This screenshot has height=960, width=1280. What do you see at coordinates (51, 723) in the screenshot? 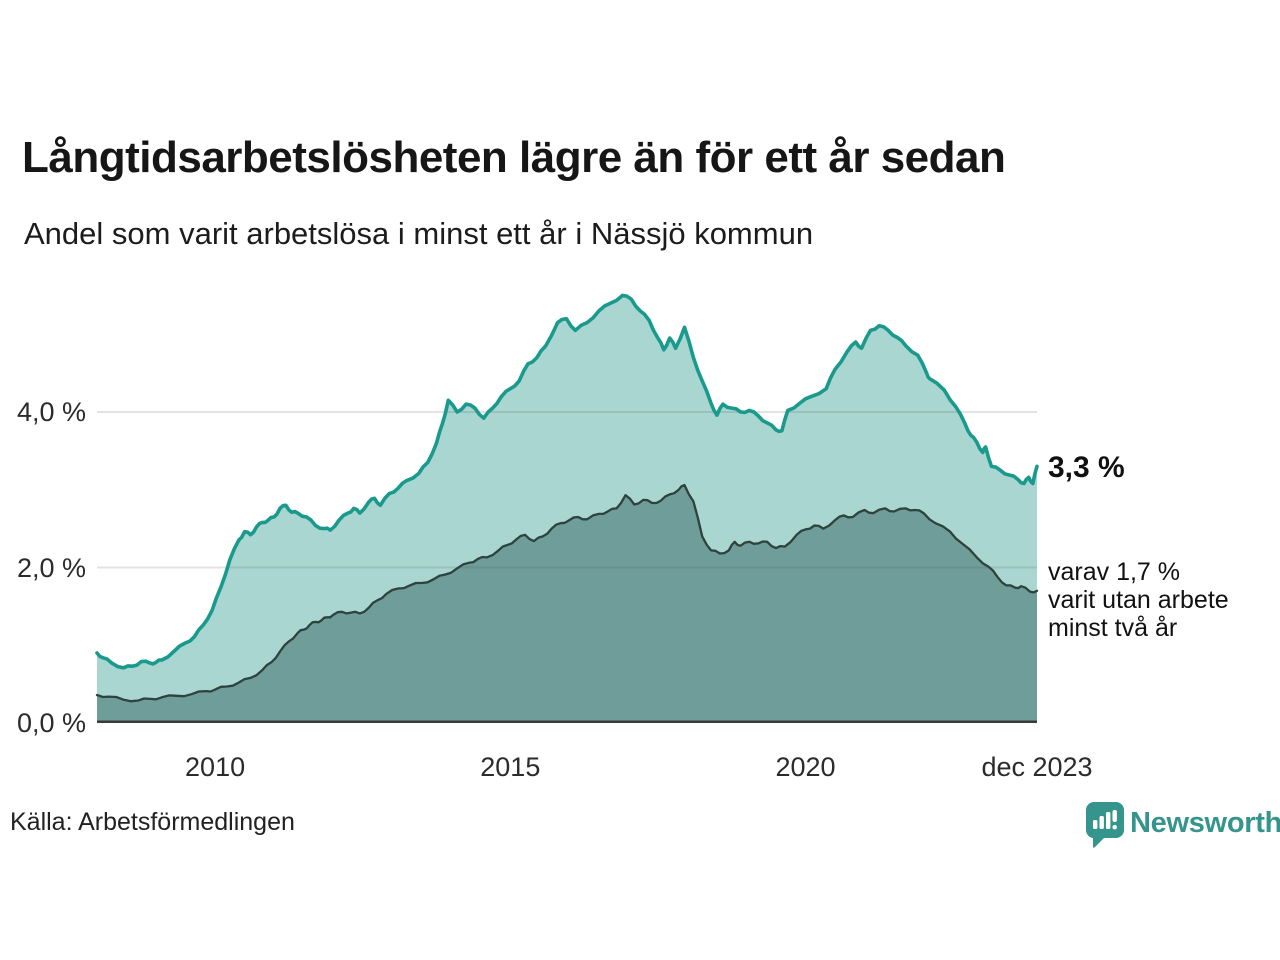
I see `y-axis-tick-label: 0,0 %` at bounding box center [51, 723].